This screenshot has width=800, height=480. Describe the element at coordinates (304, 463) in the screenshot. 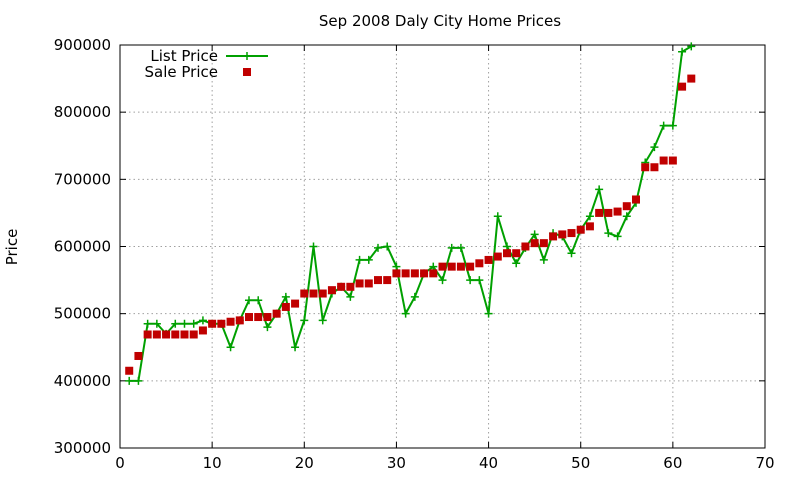

I see `x-tick-label: 20` at that location.